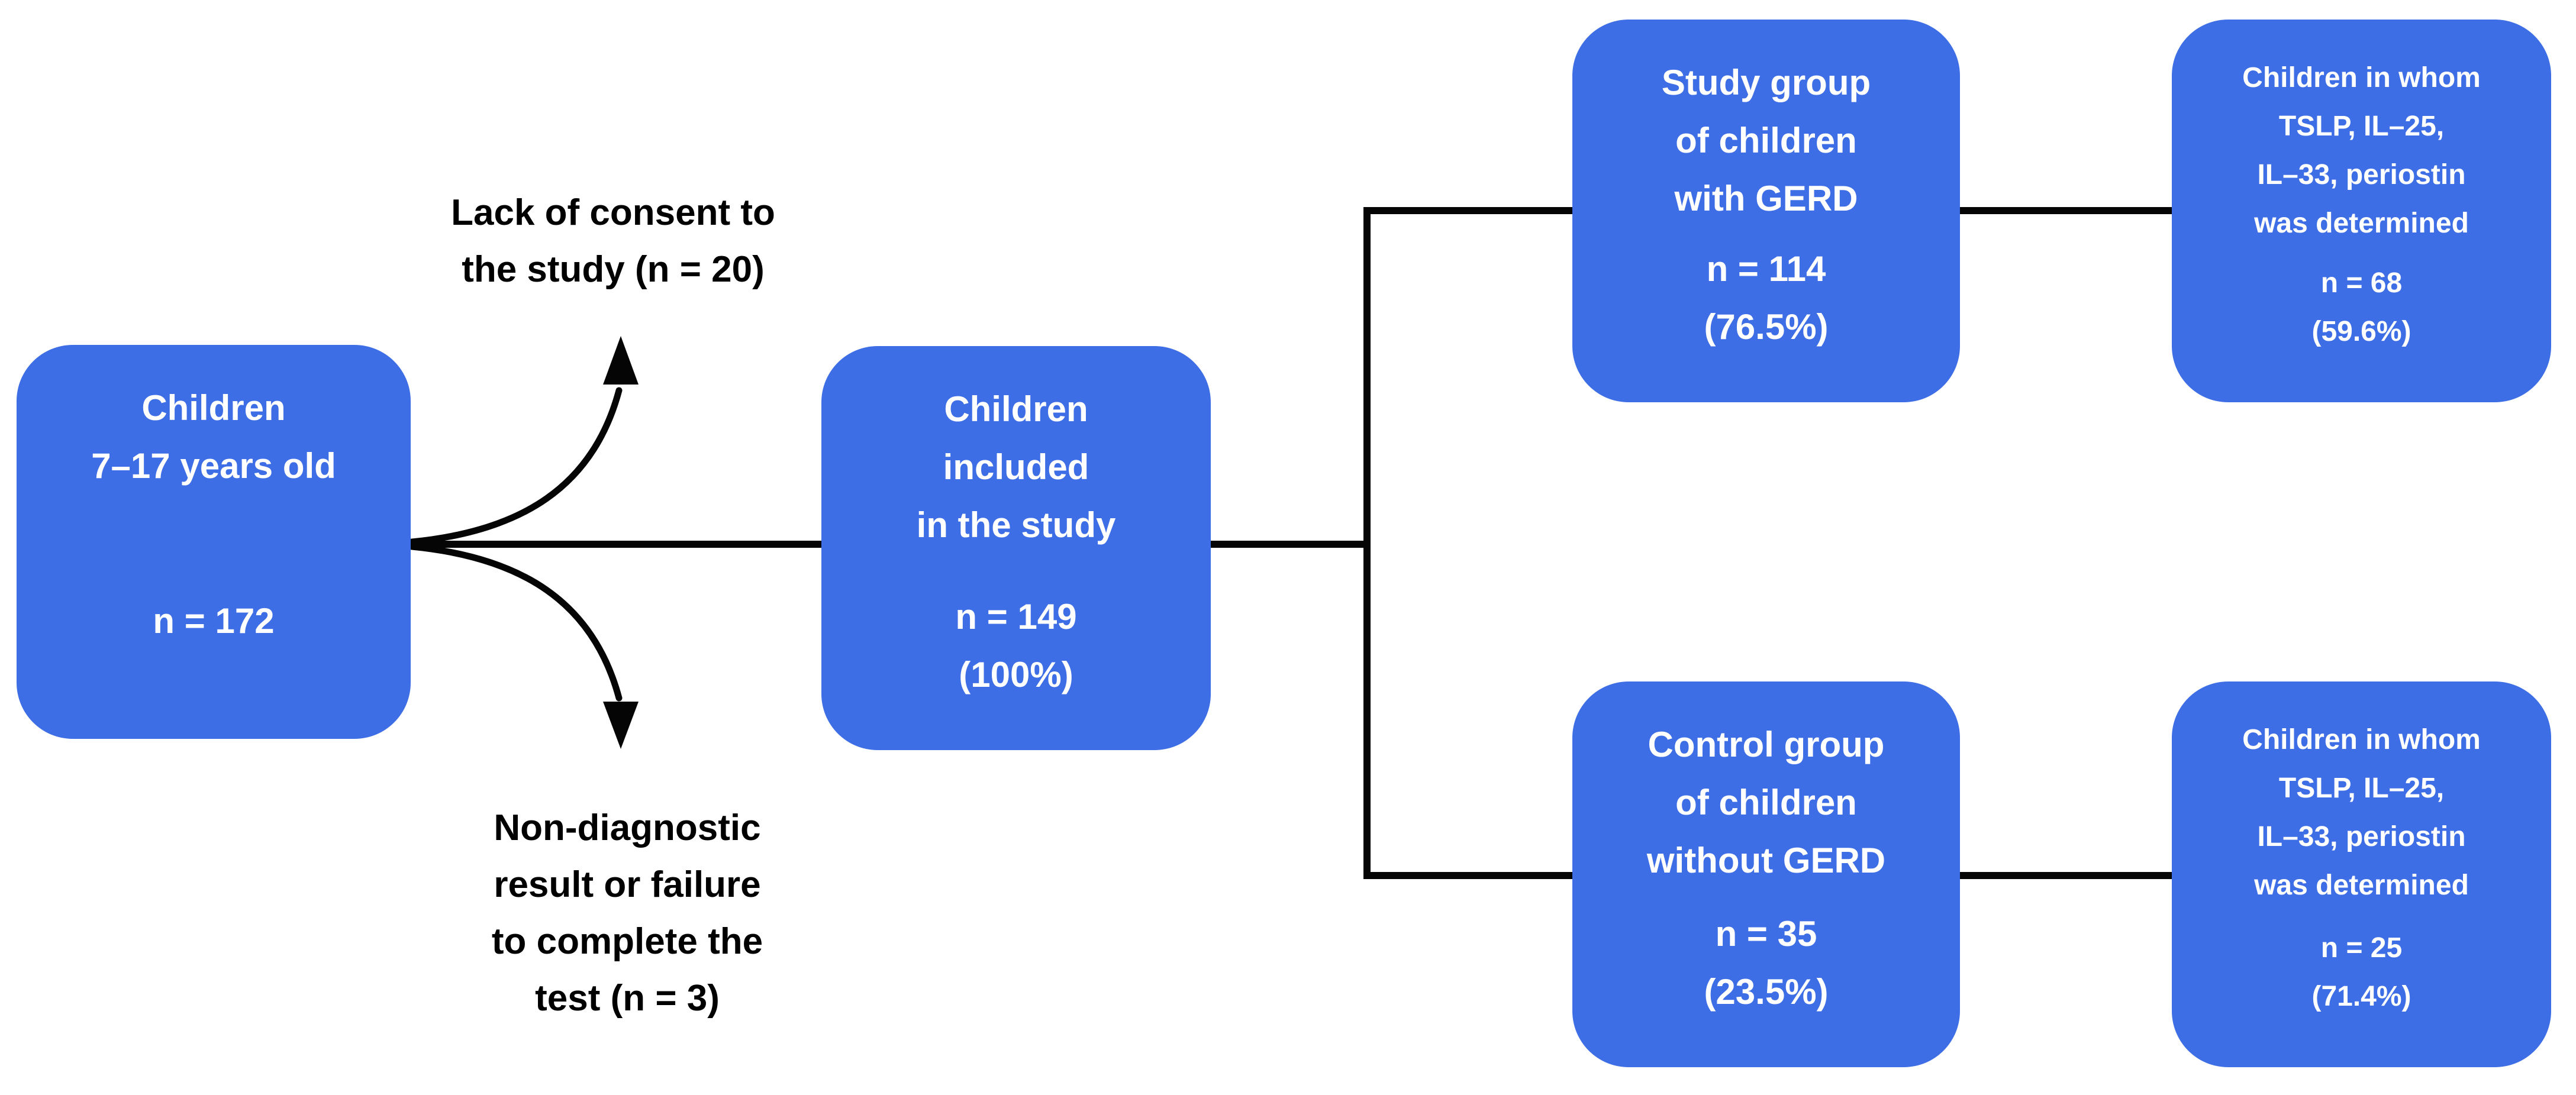 Image resolution: width=2576 pixels, height=1095 pixels. What do you see at coordinates (2361, 972) in the screenshot?
I see `box-n-count: n = 25 (71.4%)` at bounding box center [2361, 972].